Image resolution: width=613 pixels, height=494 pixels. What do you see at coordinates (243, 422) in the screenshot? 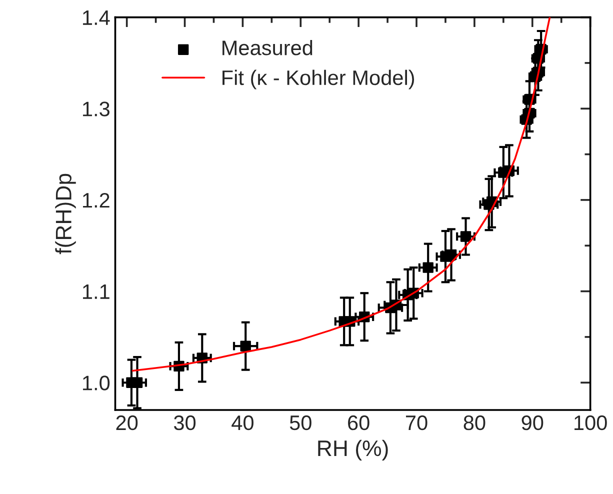
I see `x-tick-label: 40` at bounding box center [243, 422].